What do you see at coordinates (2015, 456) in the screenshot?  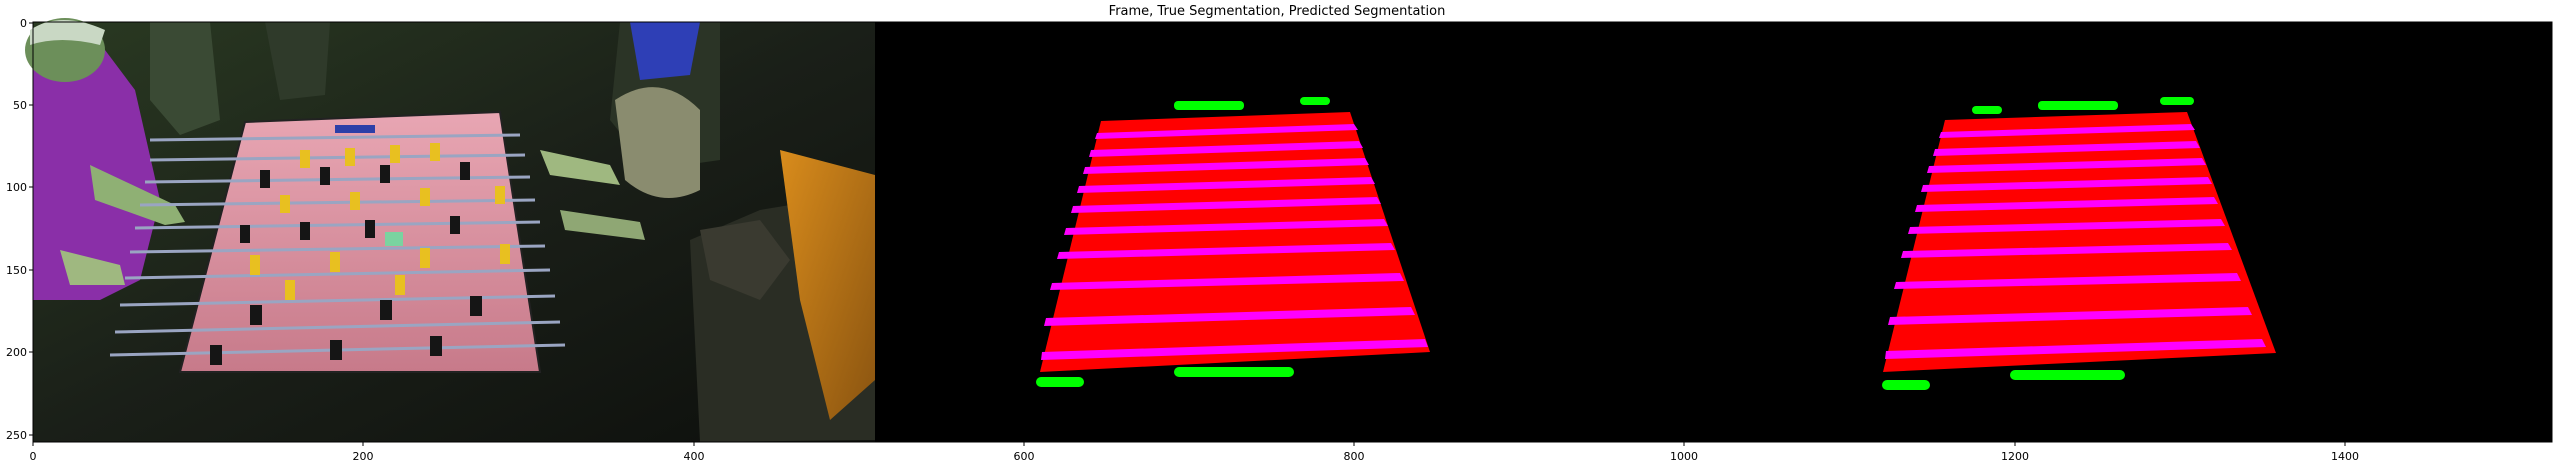 I see `x-tick-label: 1200` at bounding box center [2015, 456].